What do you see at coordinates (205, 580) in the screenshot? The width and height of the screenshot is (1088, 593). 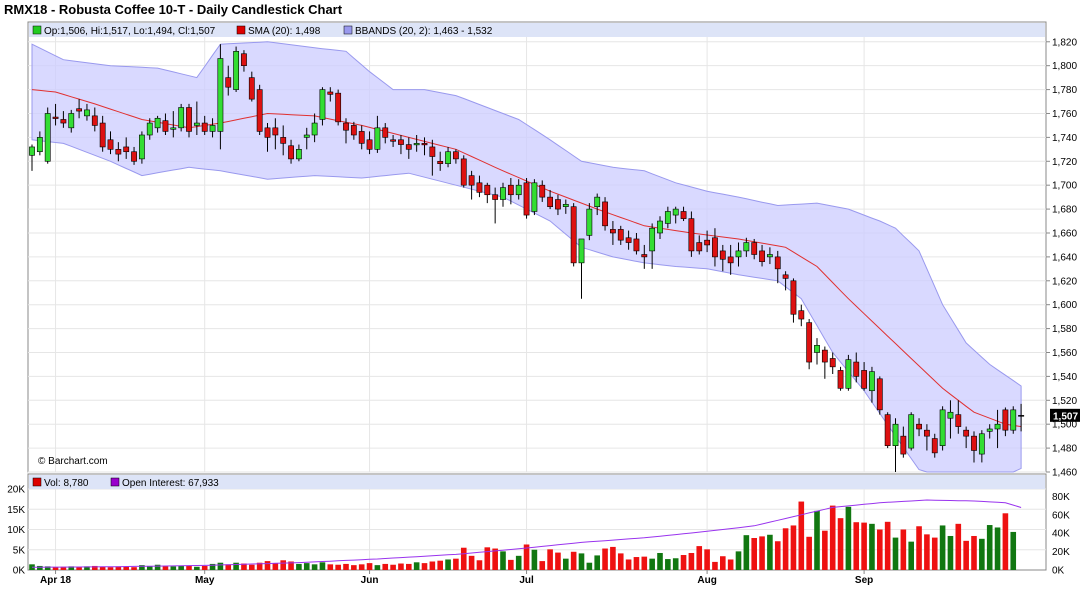 I see `month-label: May` at bounding box center [205, 580].